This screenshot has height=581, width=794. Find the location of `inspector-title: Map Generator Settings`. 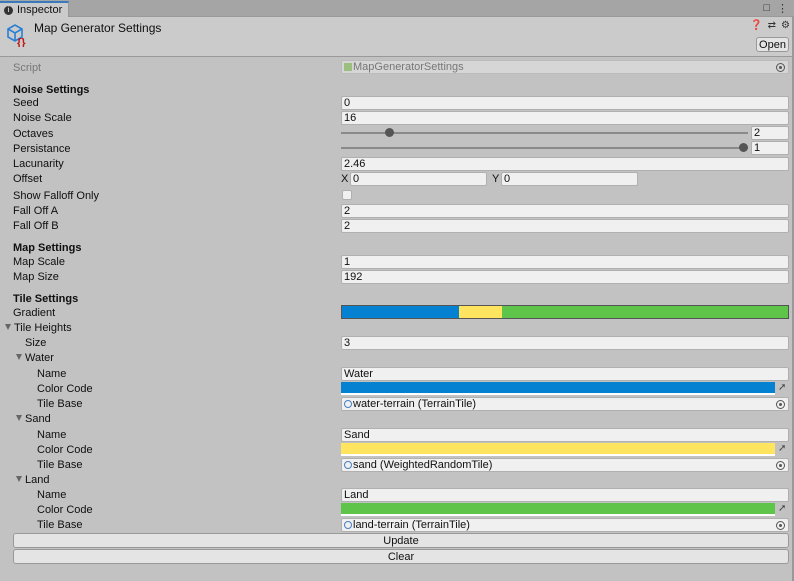

inspector-title: Map Generator Settings is located at coordinates (98, 28).